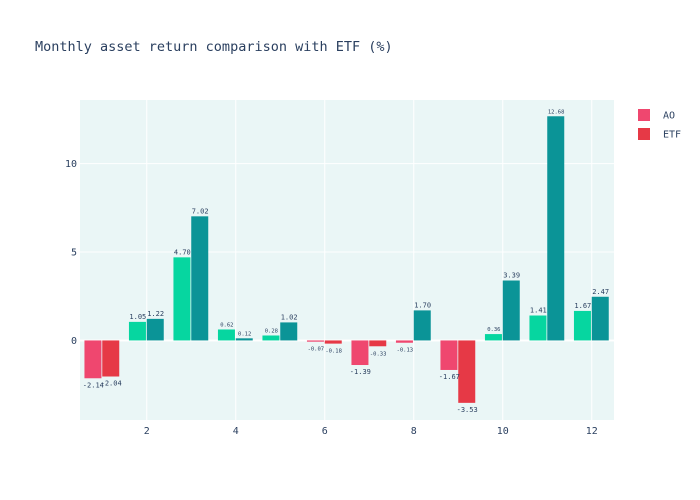 This screenshot has height=500, width=700. I want to click on data-label: -0.07, so click(316, 350).